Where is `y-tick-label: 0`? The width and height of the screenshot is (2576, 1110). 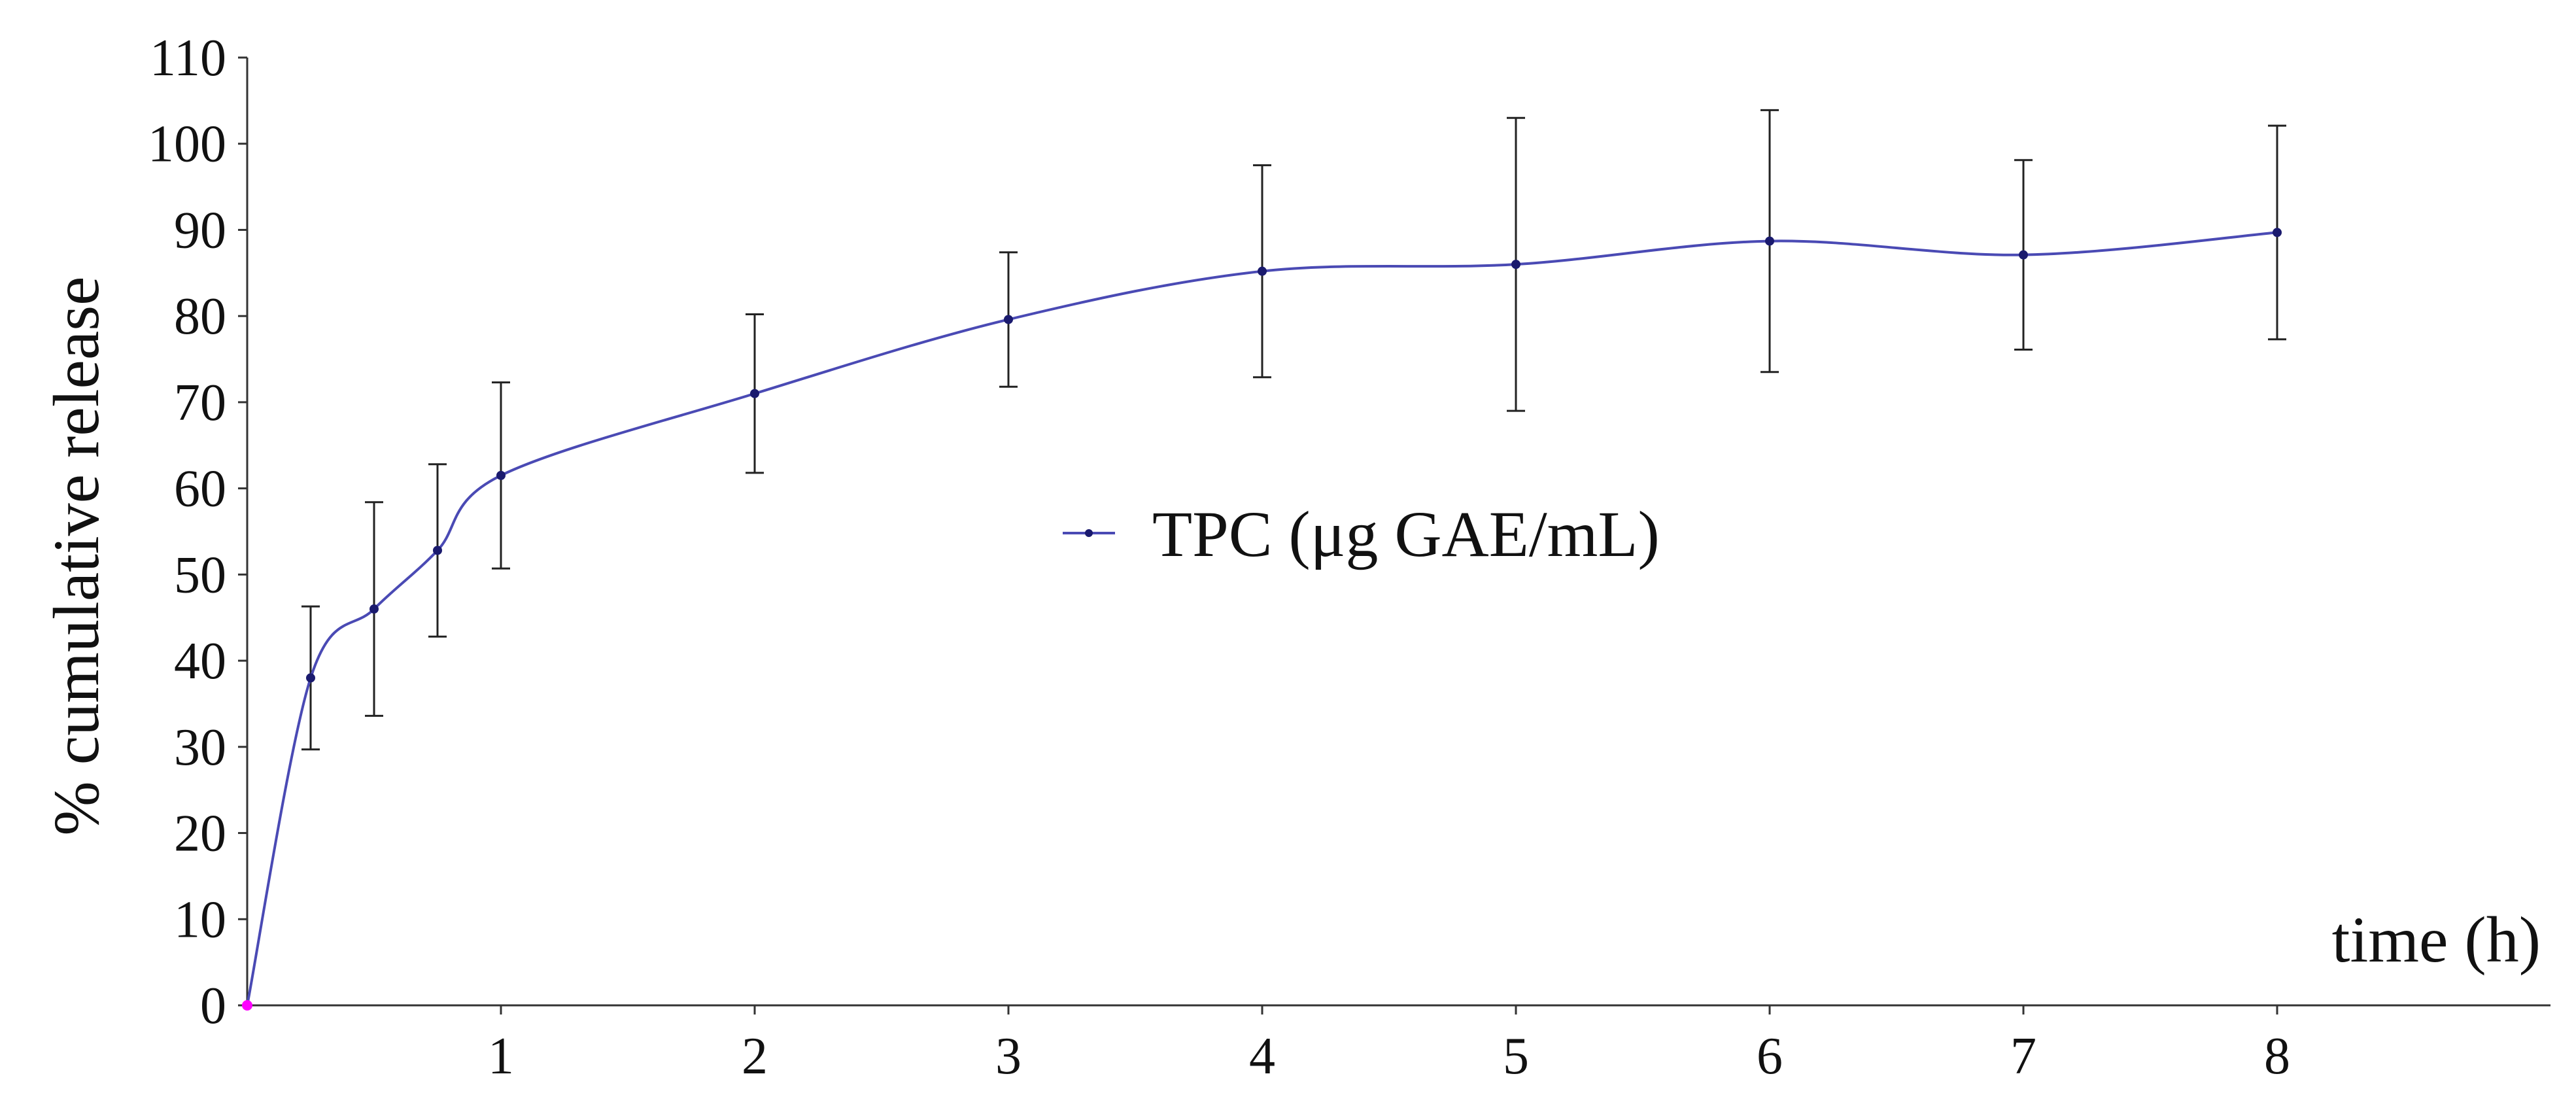
y-tick-label: 0 is located at coordinates (213, 1006).